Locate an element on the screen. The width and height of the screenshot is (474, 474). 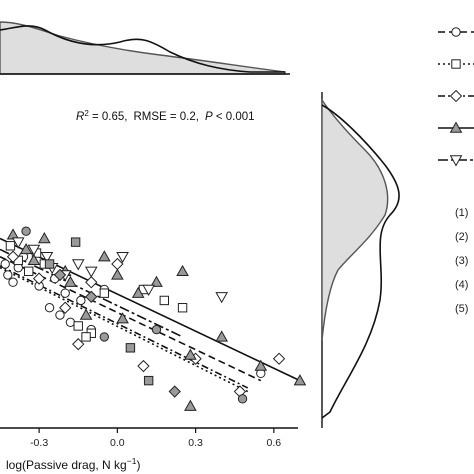
right-marginal-density is located at coordinates (360, 260).